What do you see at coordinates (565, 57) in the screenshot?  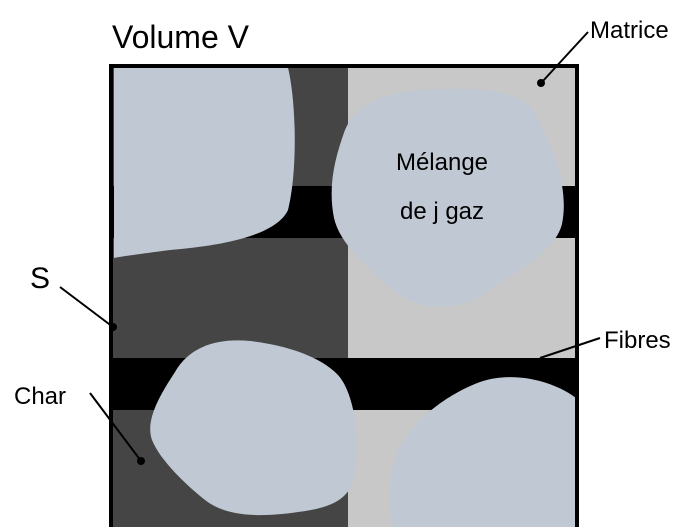 I see `matrix-leader-line` at bounding box center [565, 57].